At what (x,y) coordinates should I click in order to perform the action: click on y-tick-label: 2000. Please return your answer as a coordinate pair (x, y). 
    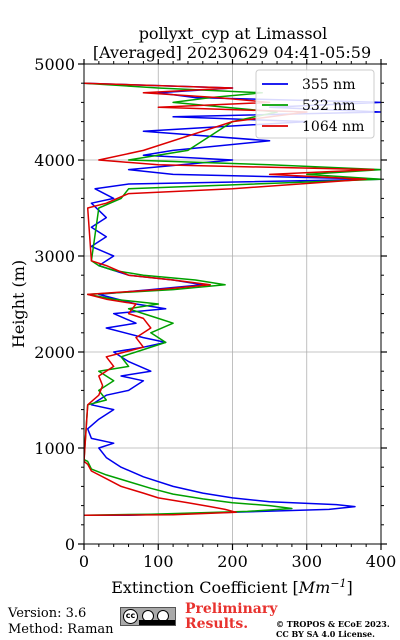
    Looking at the image, I should click on (54, 352).